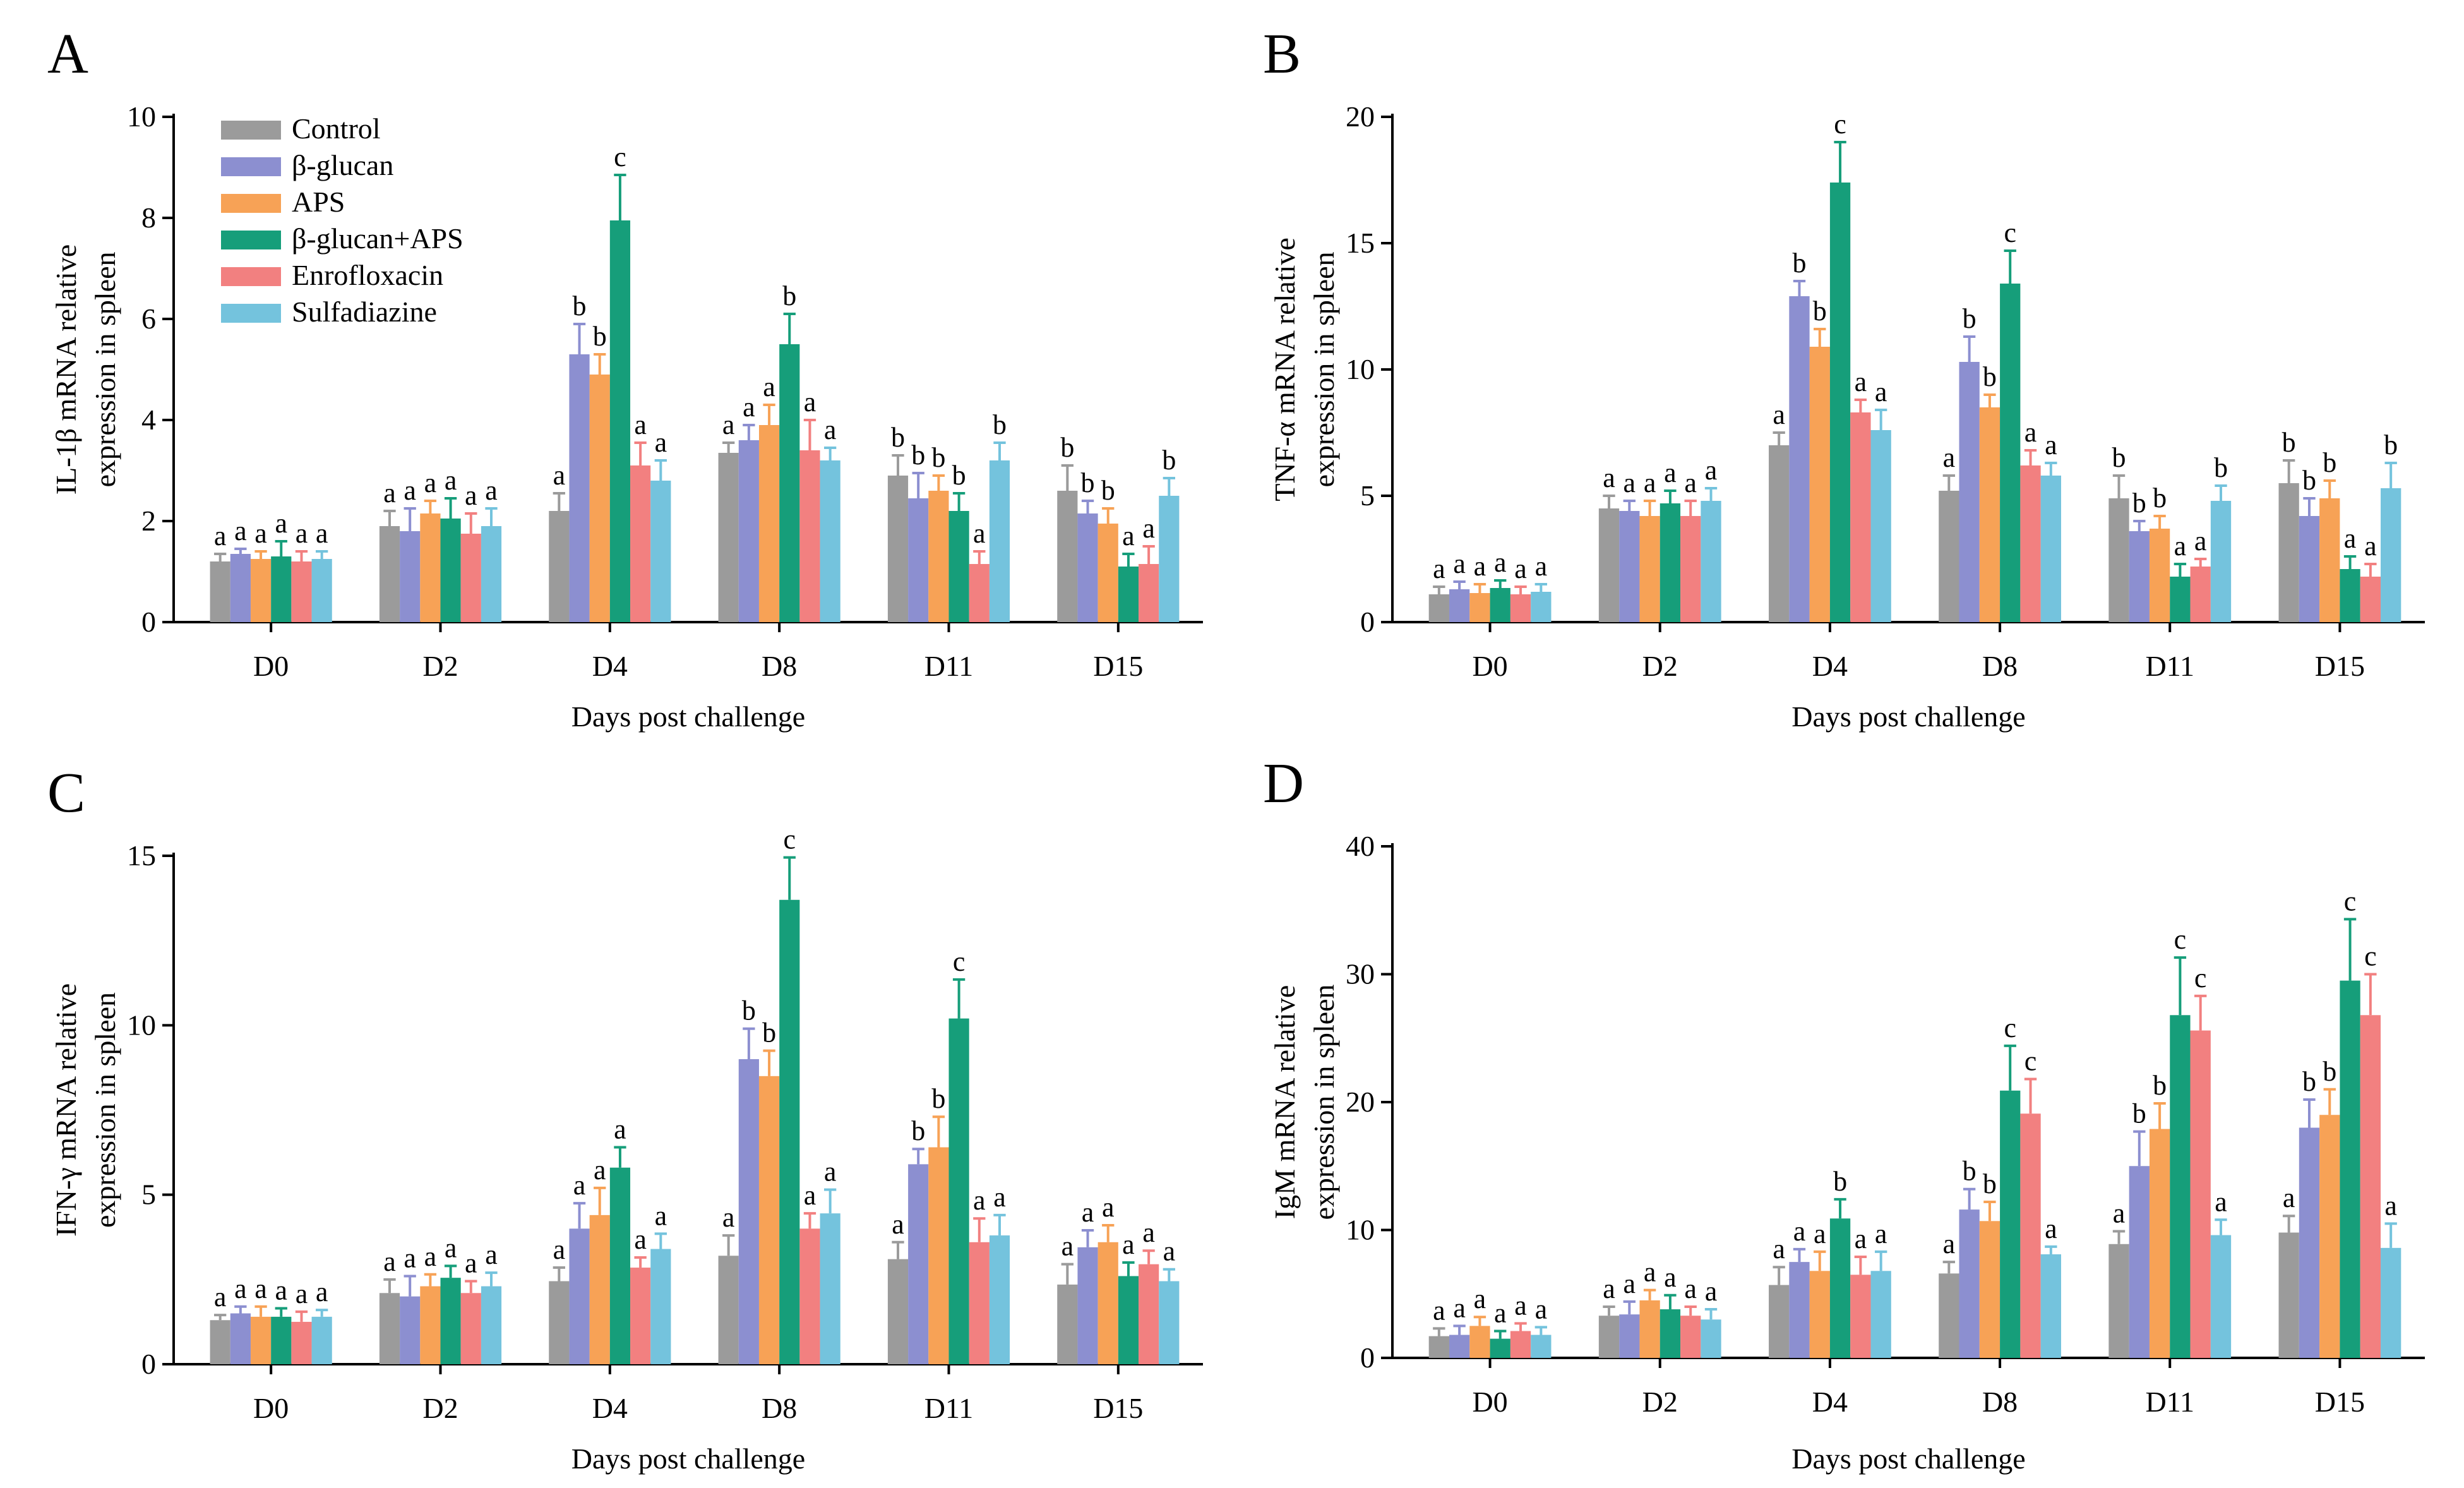  What do you see at coordinates (148, 1195) in the screenshot?
I see `y-tick-label: 5` at bounding box center [148, 1195].